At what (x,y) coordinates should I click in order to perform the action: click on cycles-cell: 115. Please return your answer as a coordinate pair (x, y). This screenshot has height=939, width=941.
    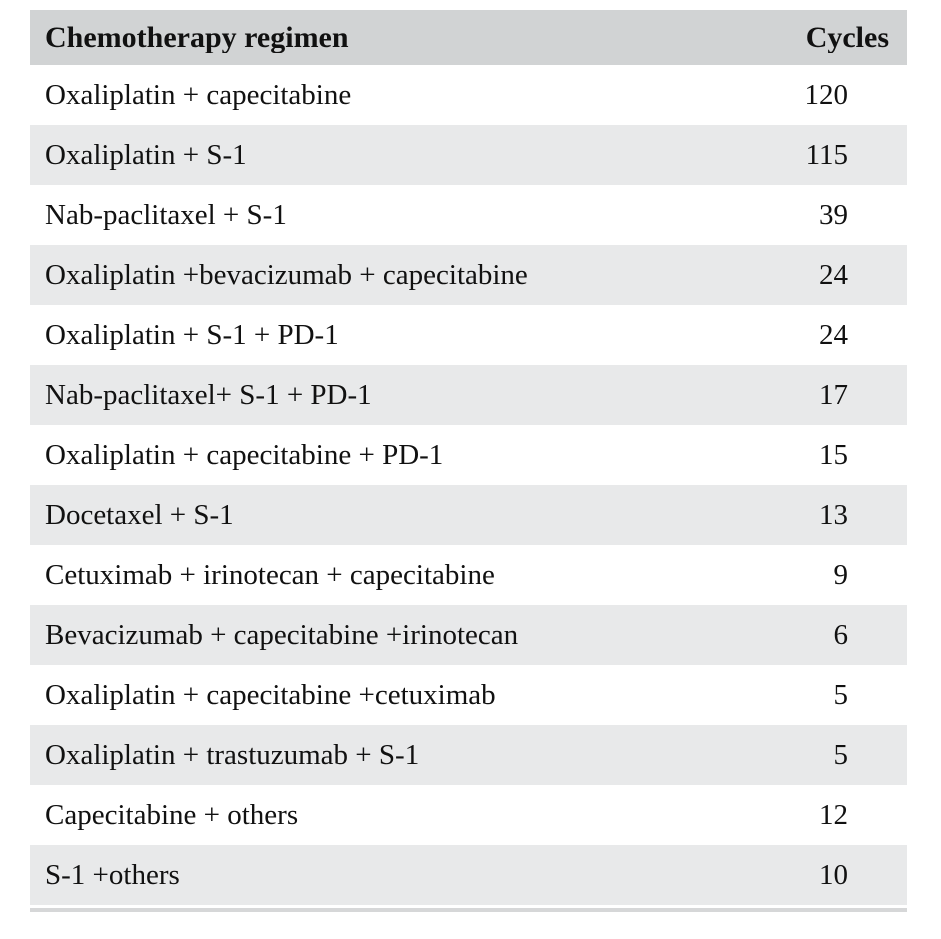
    Looking at the image, I should click on (826, 155).